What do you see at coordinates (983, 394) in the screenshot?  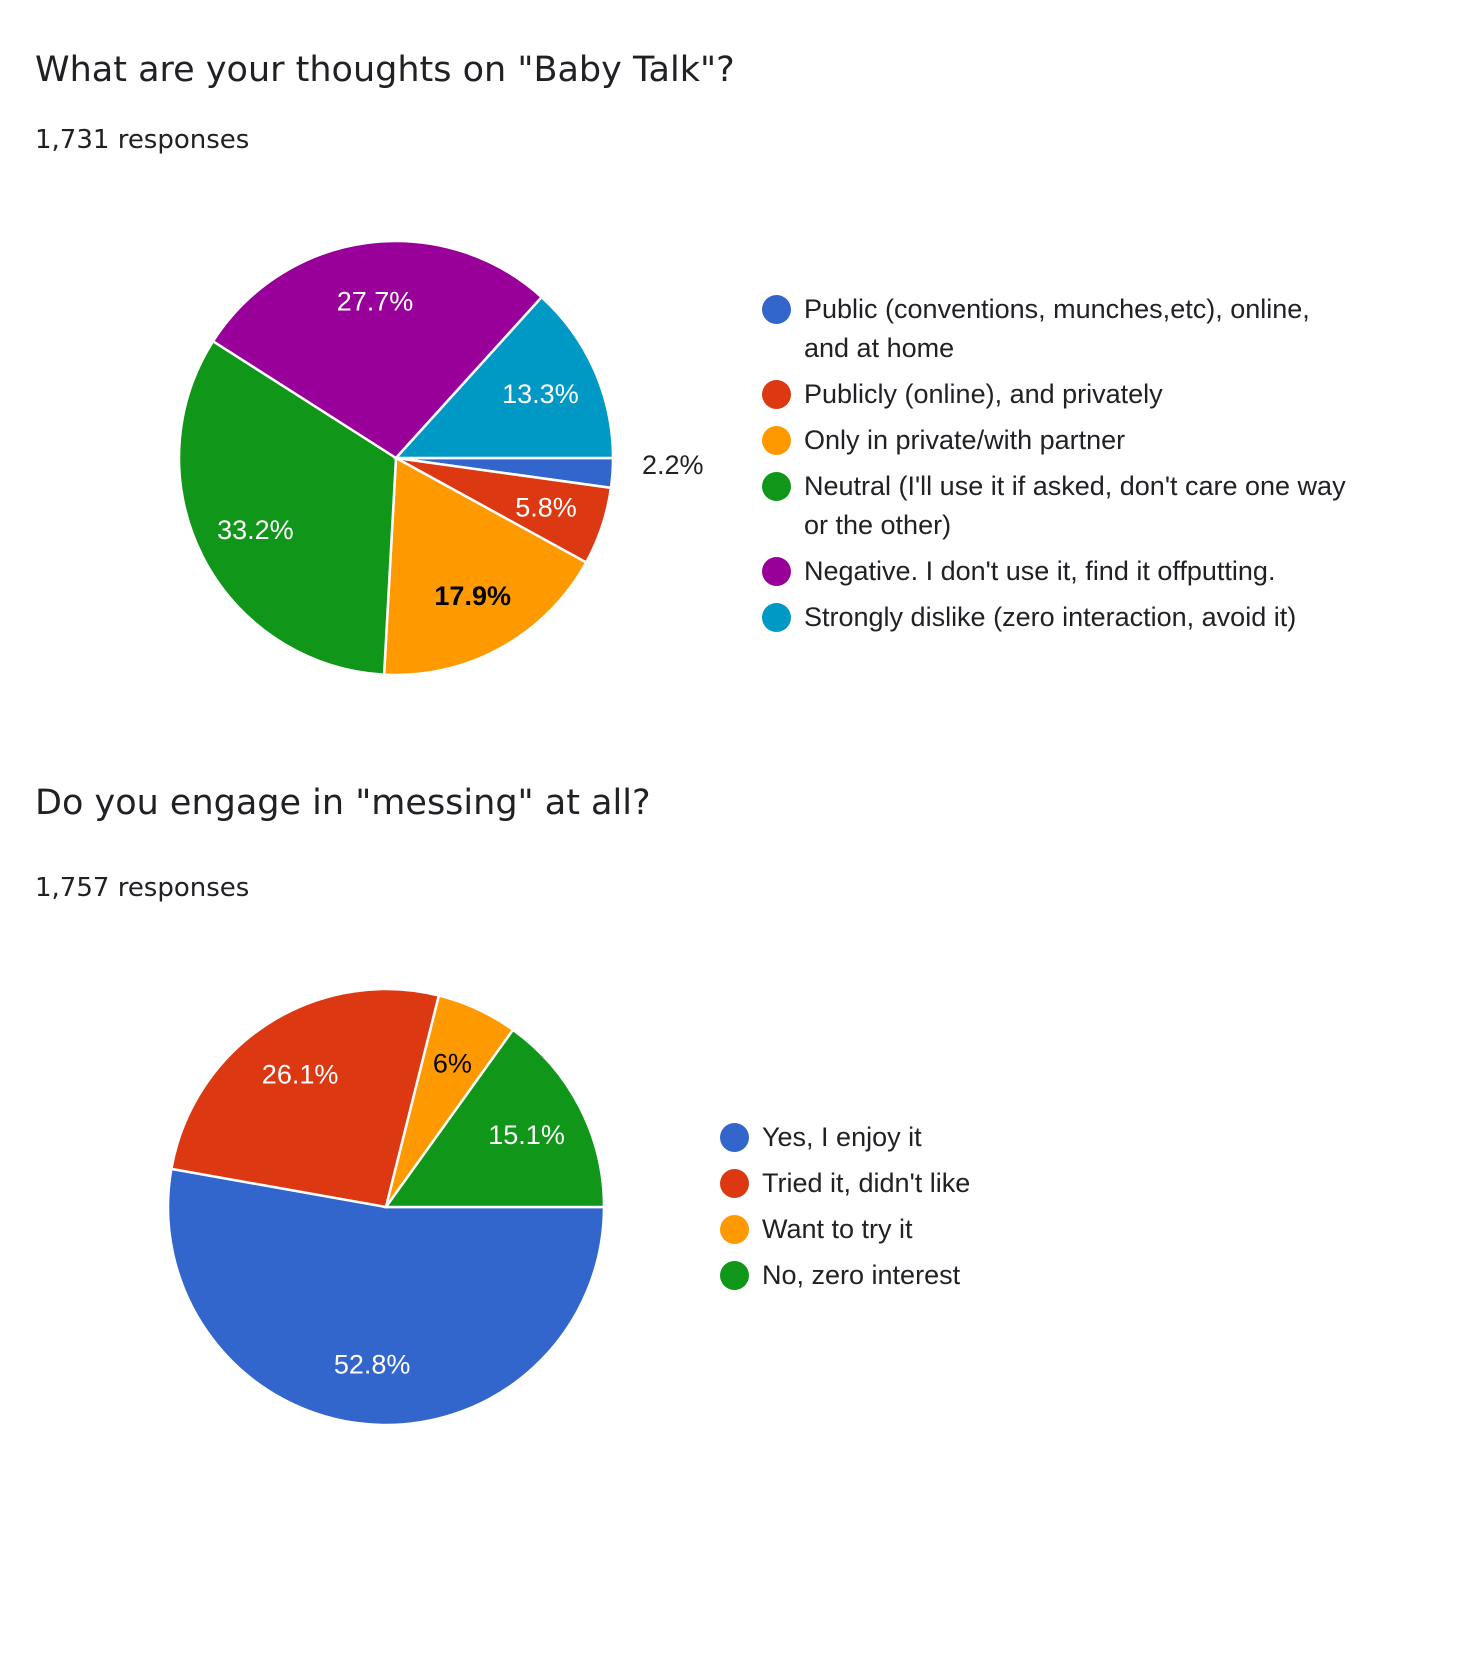 I see `legend-label: Publicly (online), and privately` at bounding box center [983, 394].